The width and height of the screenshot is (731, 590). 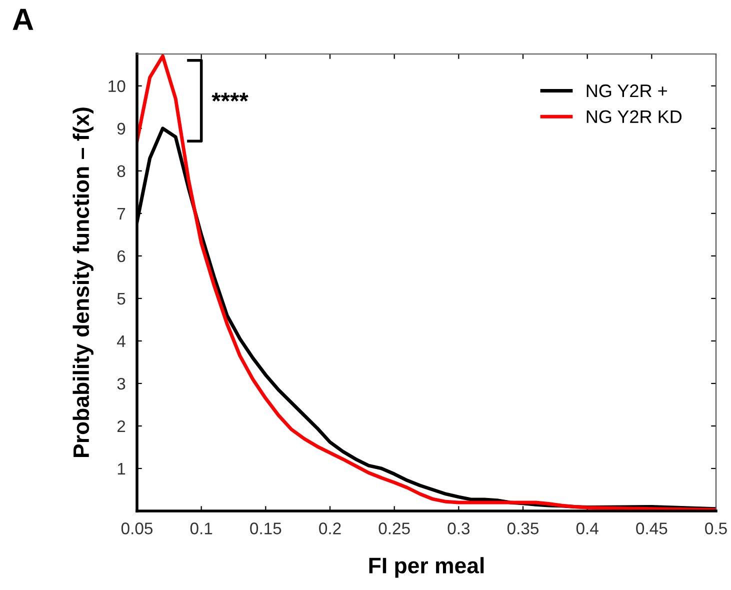 I want to click on x-tick-label: 0.3, so click(x=459, y=528).